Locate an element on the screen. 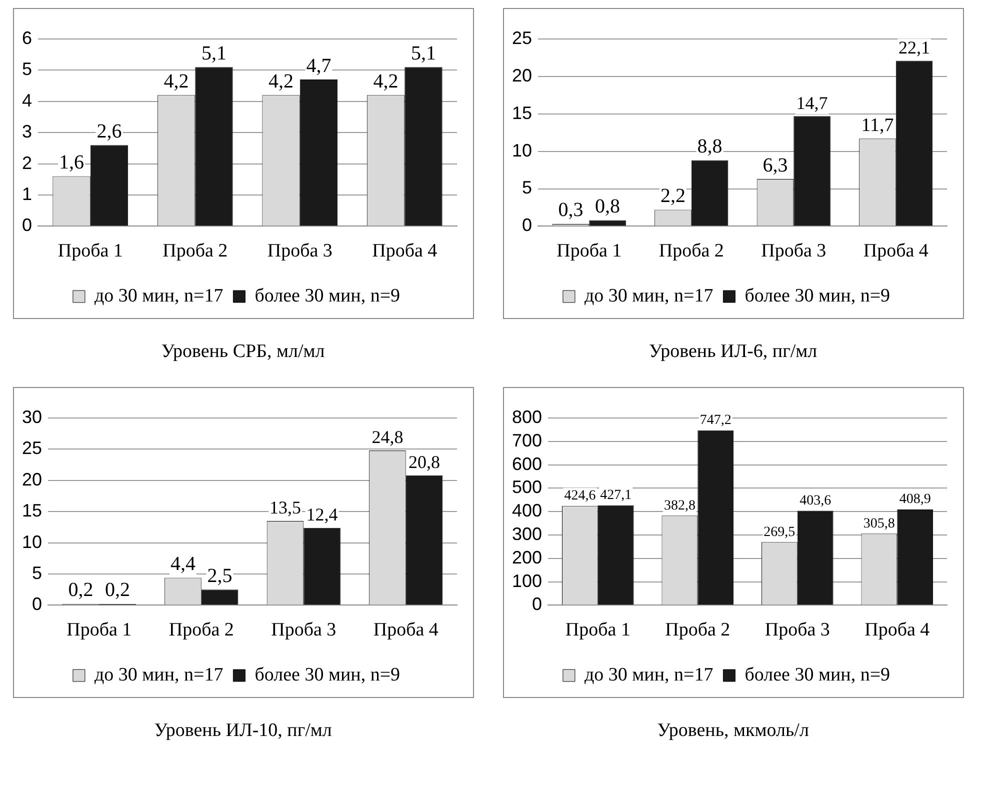 Image resolution: width=981 pixels, height=785 pixels. y-tick-label: 30 is located at coordinates (31, 416).